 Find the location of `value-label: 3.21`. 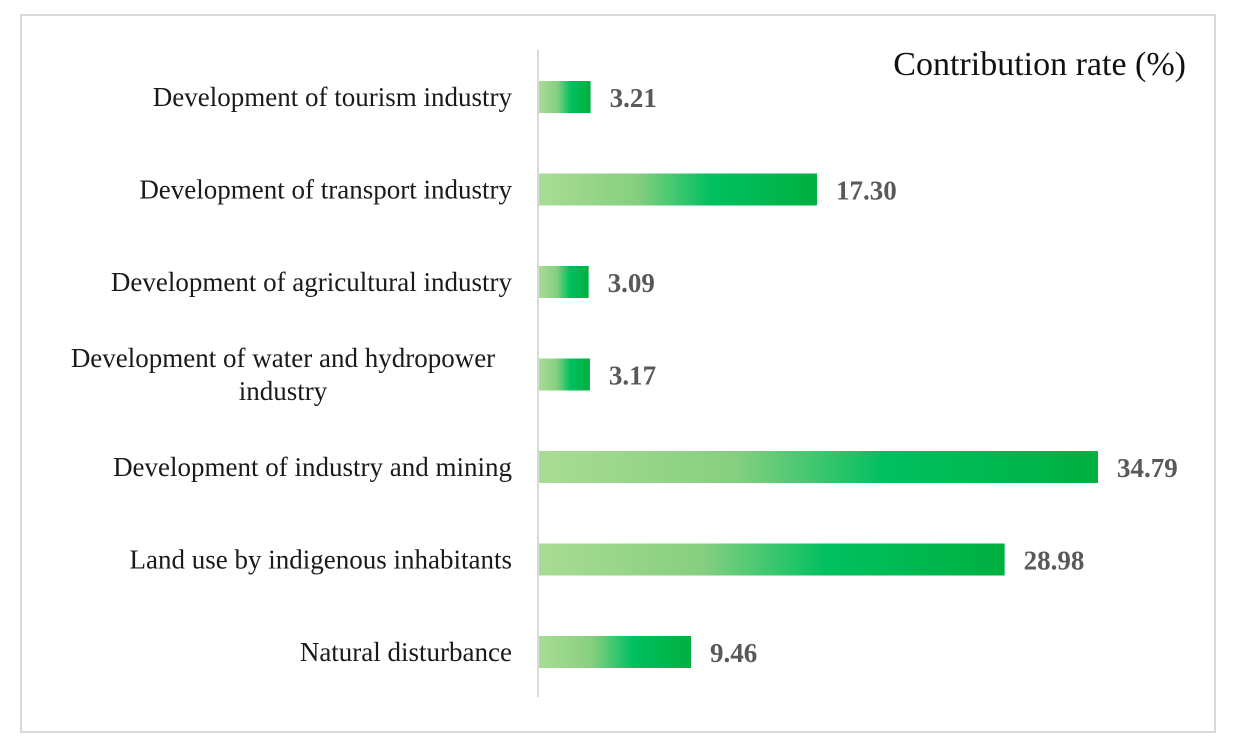

value-label: 3.21 is located at coordinates (633, 98).